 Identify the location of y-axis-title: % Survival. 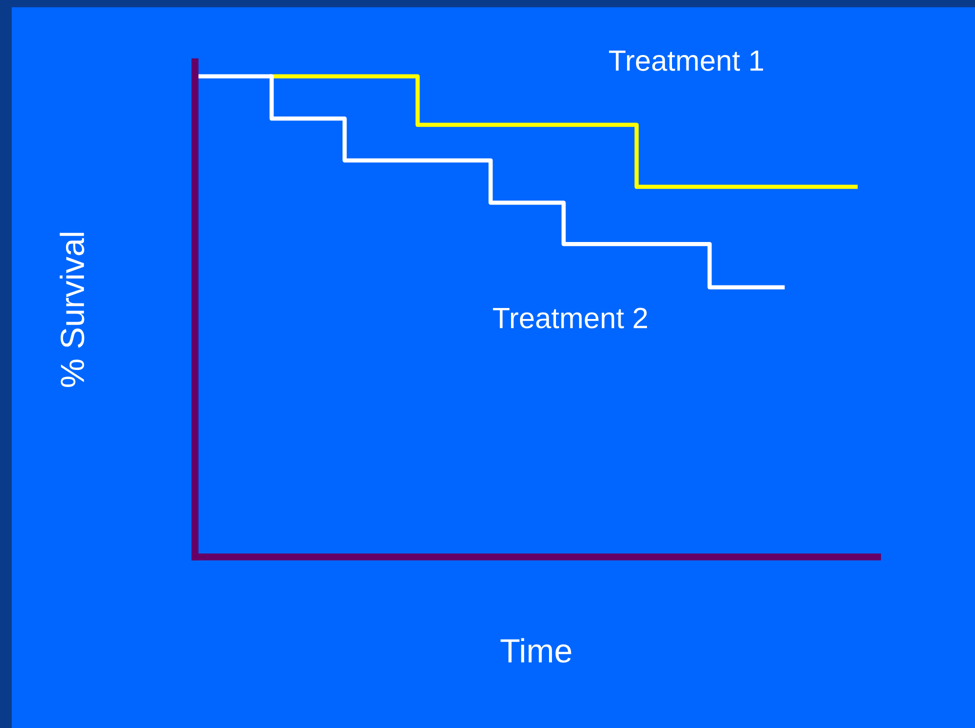
(72, 309).